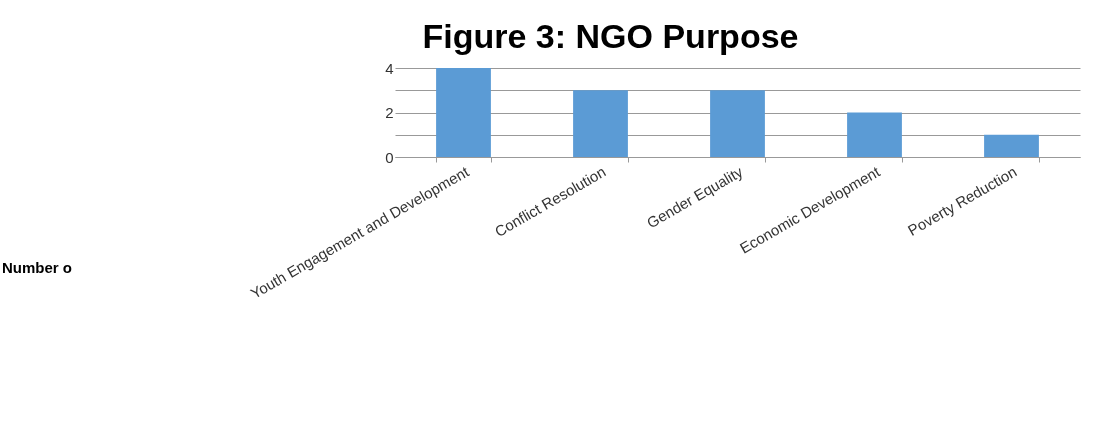 This screenshot has height=431, width=1093. Describe the element at coordinates (389, 157) in the screenshot. I see `y-tick-label: 0` at that location.